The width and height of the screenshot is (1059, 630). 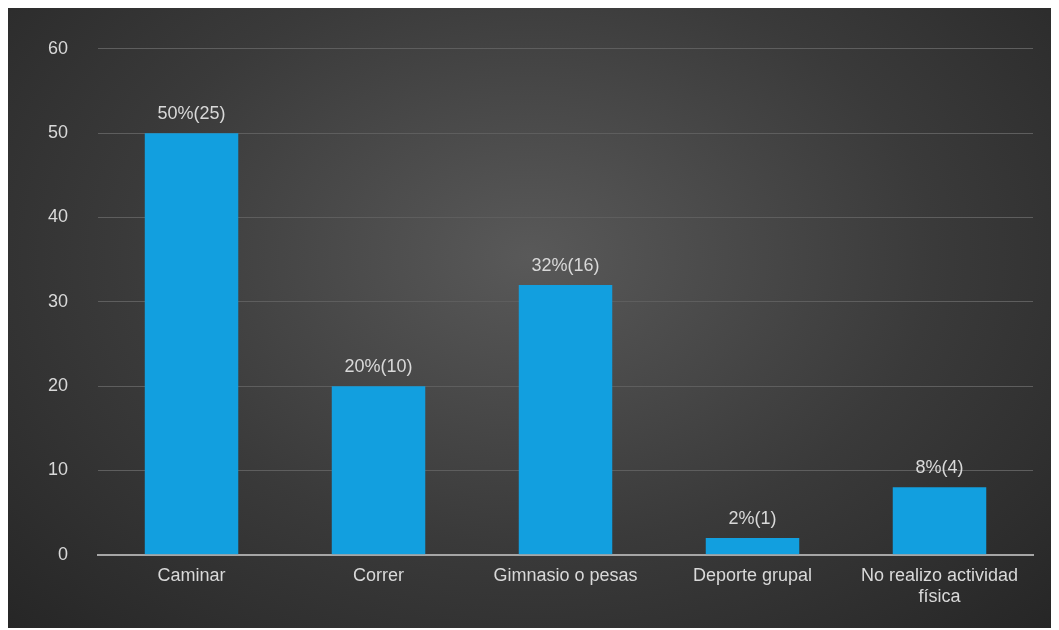 What do you see at coordinates (58, 216) in the screenshot?
I see `y-tick-label: 40` at bounding box center [58, 216].